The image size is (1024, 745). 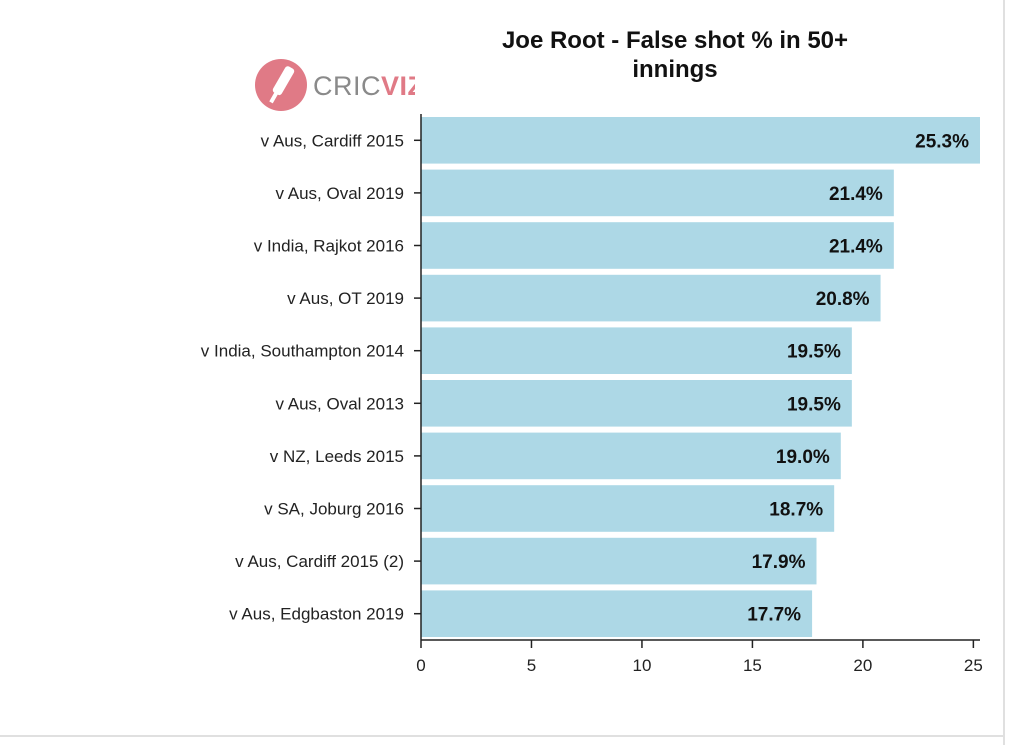 What do you see at coordinates (337, 456) in the screenshot?
I see `y-tick-label: v NZ, Leeds 2015` at bounding box center [337, 456].